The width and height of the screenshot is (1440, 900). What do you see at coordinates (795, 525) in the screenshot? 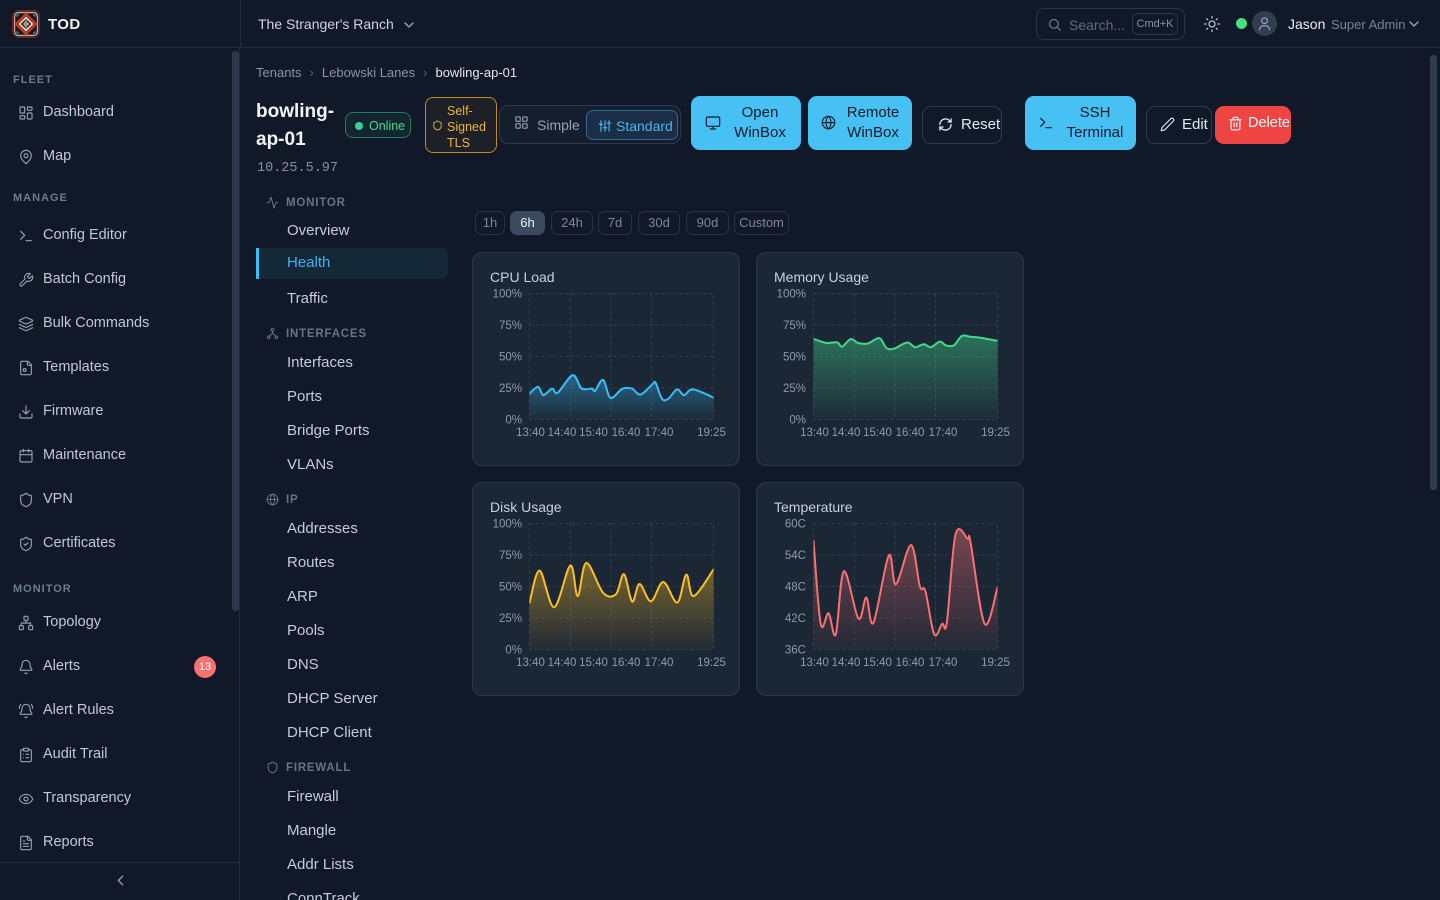
I see `svg-text: 60C` at bounding box center [795, 525].